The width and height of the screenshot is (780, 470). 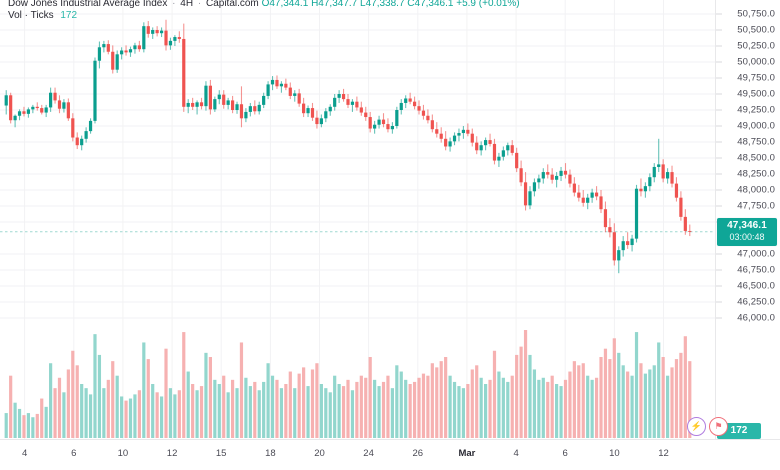 What do you see at coordinates (31, 15) in the screenshot?
I see `legend-volume-label: Vol · Ticks` at bounding box center [31, 15].